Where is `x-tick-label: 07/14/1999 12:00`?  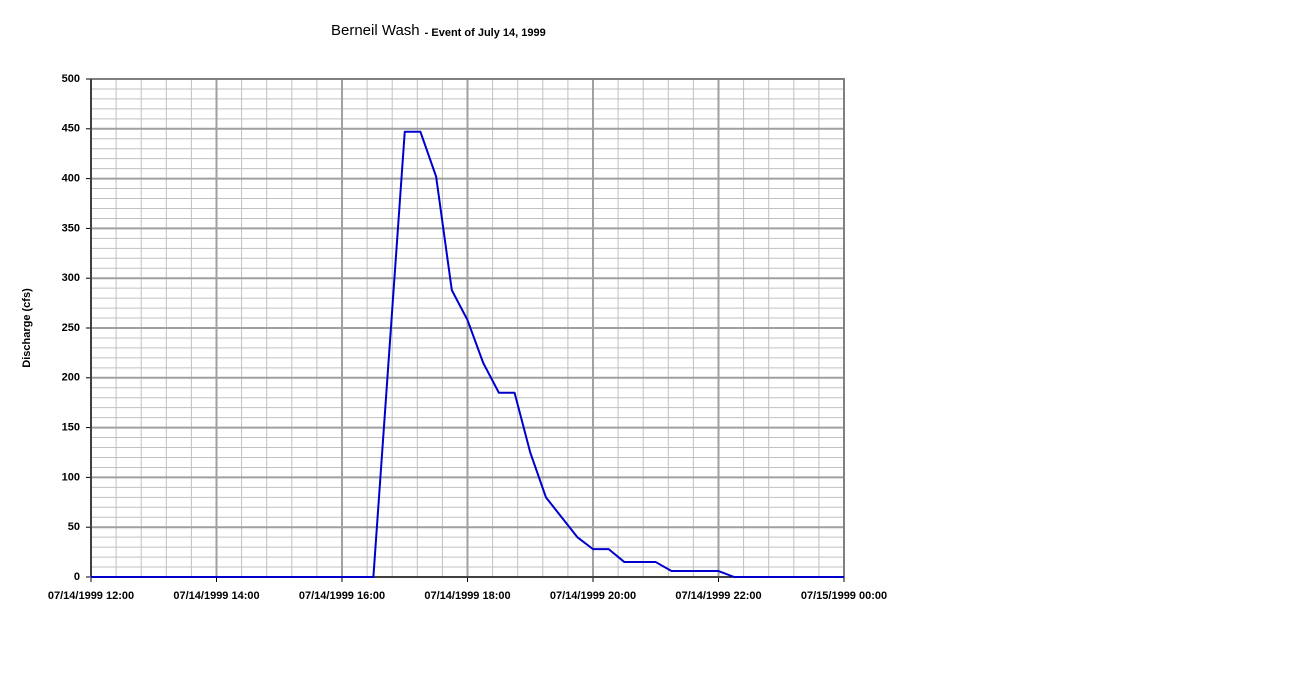
x-tick-label: 07/14/1999 12:00 is located at coordinates (91, 596).